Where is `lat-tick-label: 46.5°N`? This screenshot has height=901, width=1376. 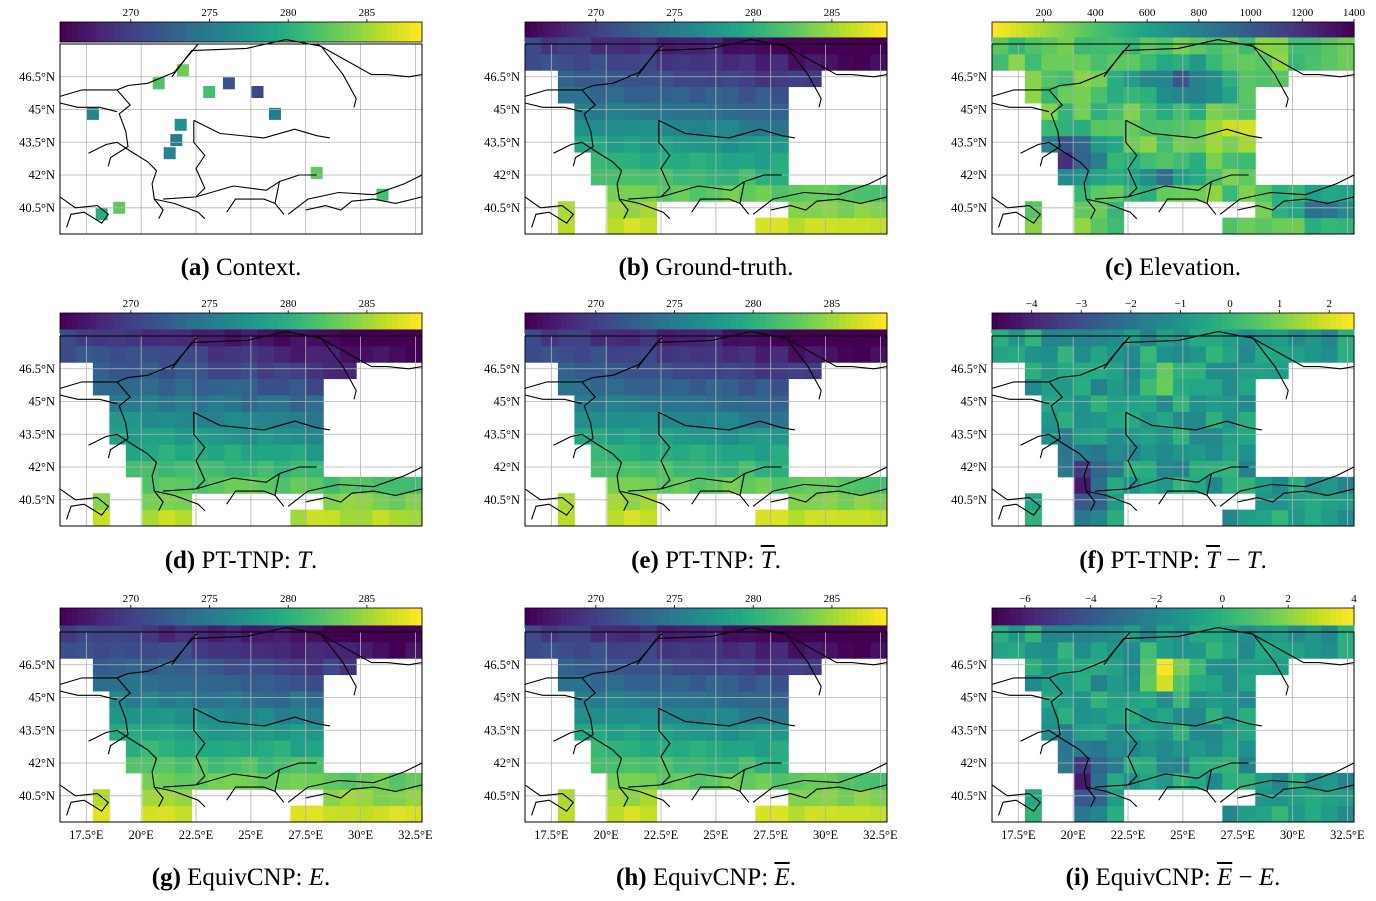
lat-tick-label: 46.5°N is located at coordinates (37, 665).